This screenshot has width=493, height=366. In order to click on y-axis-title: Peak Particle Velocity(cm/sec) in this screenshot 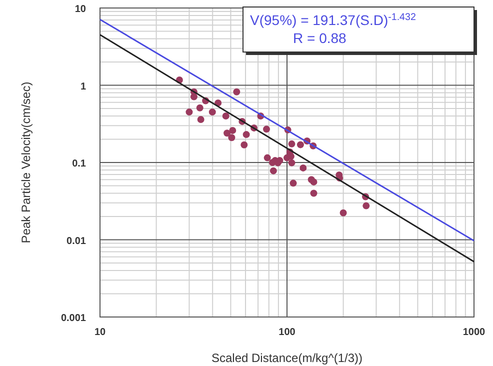, I will do `click(26, 163)`.